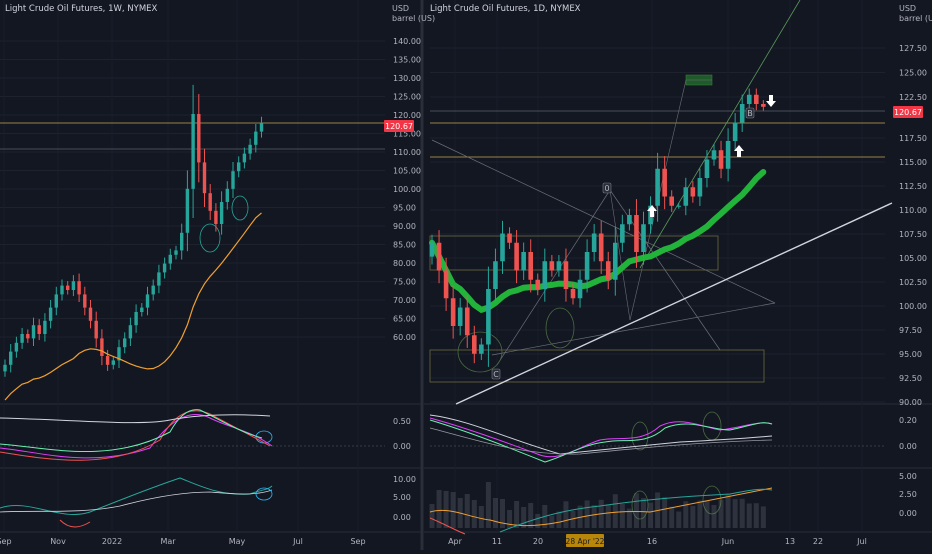  What do you see at coordinates (264, 494) in the screenshot?
I see `left-osc2-circle` at bounding box center [264, 494].